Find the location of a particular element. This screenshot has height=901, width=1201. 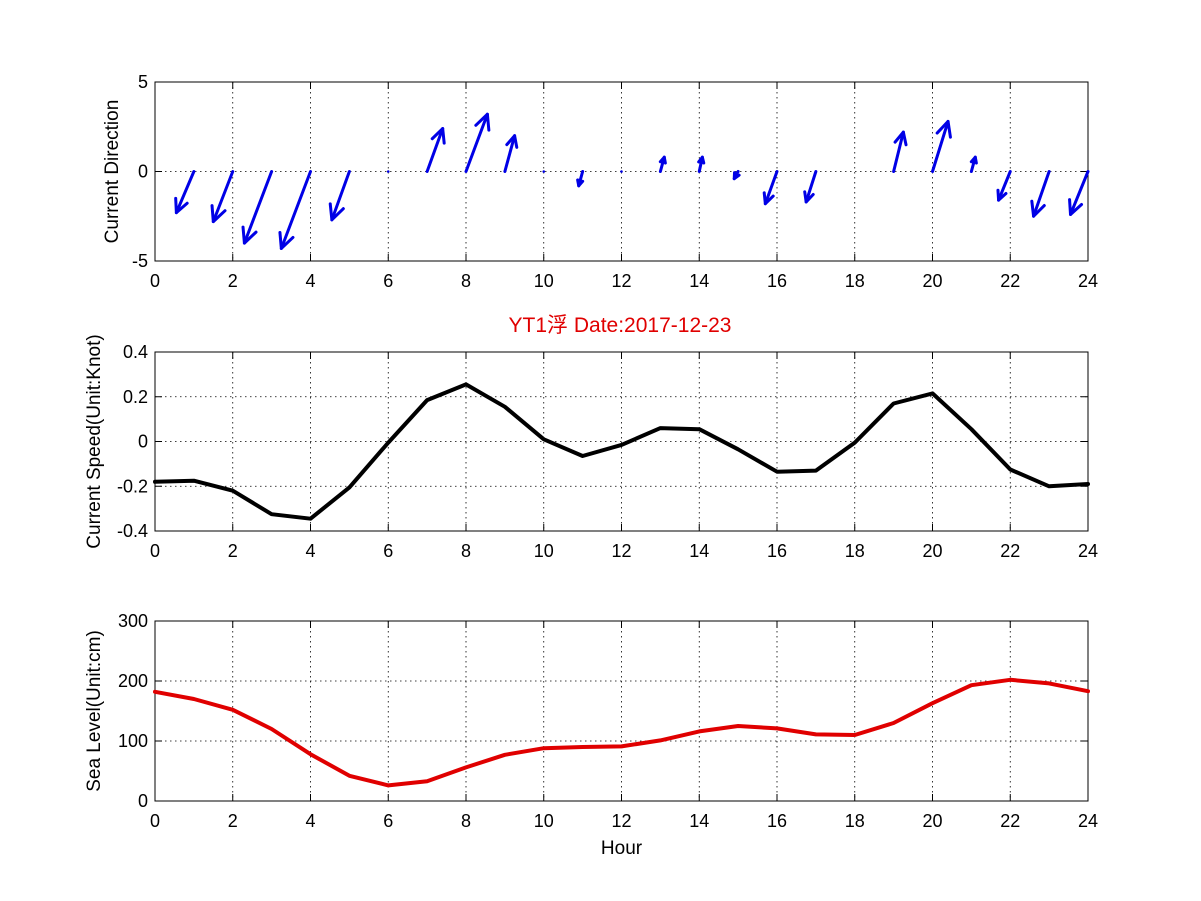

x-axis-label: Hour is located at coordinates (622, 848).